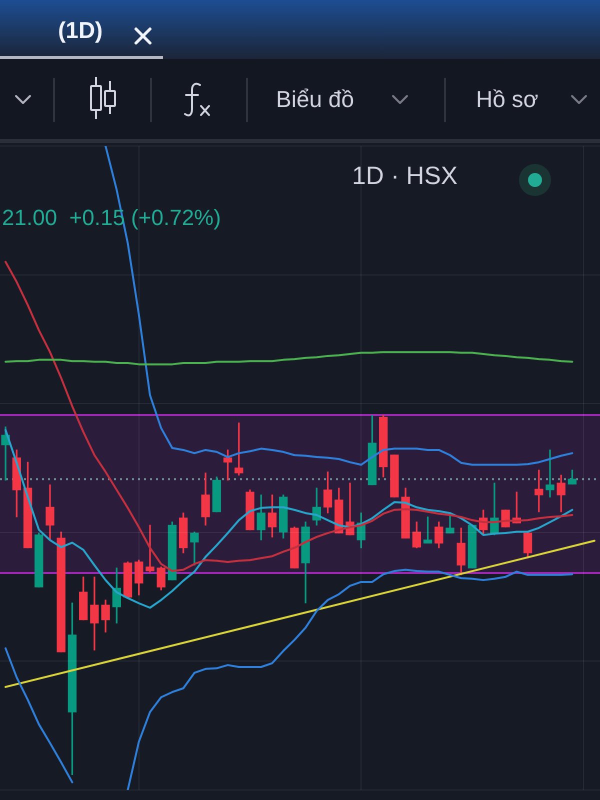 The image size is (600, 800). I want to click on text: Hồ sơ, so click(507, 99).